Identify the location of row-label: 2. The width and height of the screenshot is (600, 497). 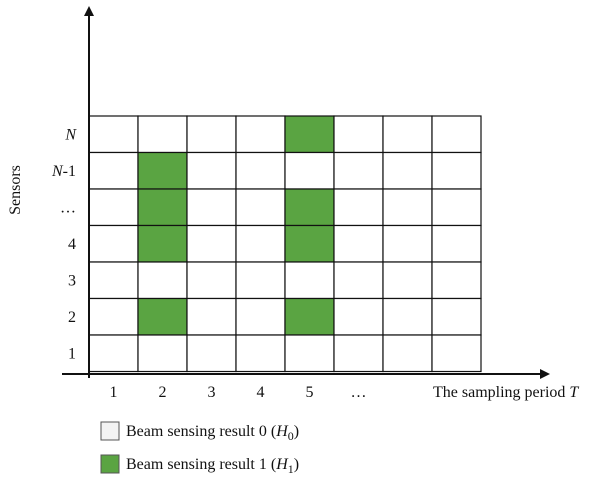
(72, 317).